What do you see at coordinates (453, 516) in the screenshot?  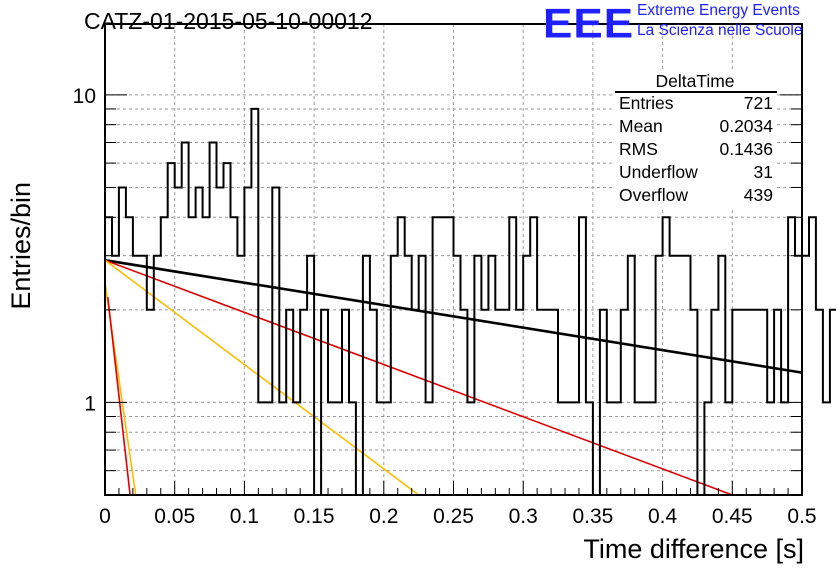 I see `x-tick-label: 0.25` at bounding box center [453, 516].